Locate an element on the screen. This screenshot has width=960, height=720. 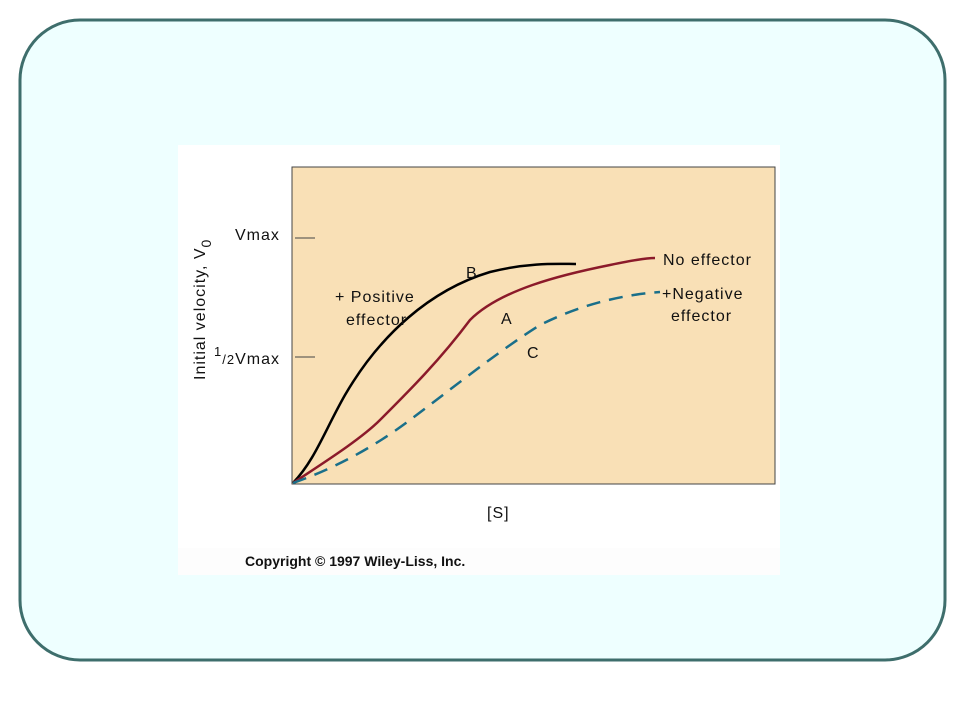
curve-a-label: No effector is located at coordinates (707, 260).